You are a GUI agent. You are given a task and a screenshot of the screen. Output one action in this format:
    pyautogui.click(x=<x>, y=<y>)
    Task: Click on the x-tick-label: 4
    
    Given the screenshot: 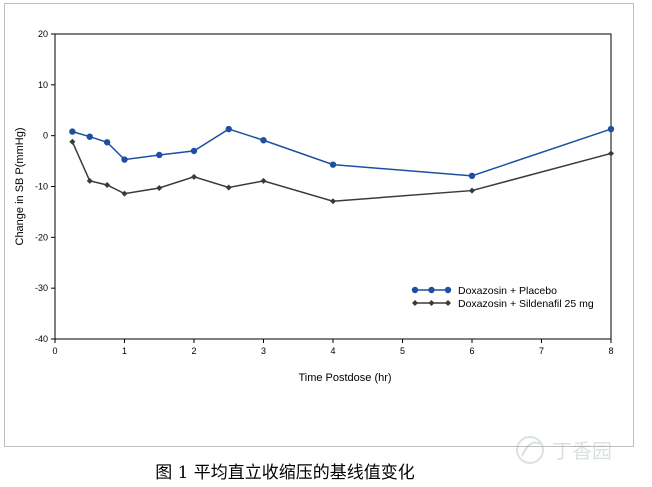 What is the action you would take?
    pyautogui.click(x=332, y=351)
    